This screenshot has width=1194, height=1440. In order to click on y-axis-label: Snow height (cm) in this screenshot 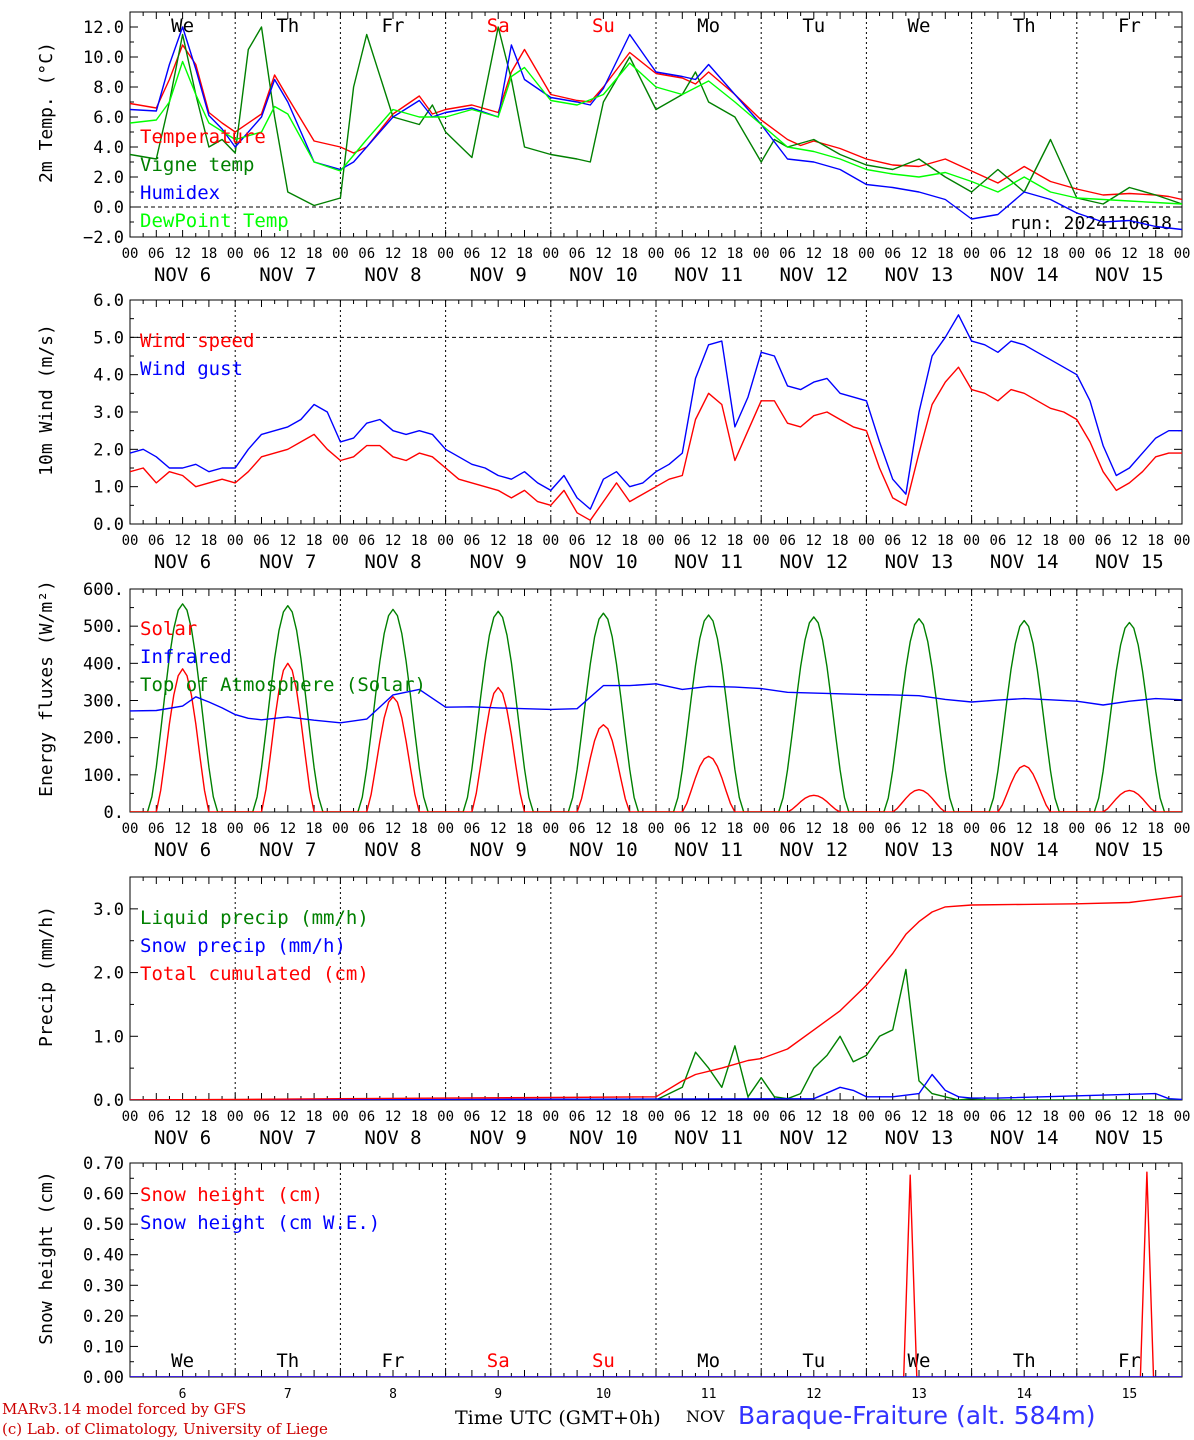, I will do `click(46, 1257)`.